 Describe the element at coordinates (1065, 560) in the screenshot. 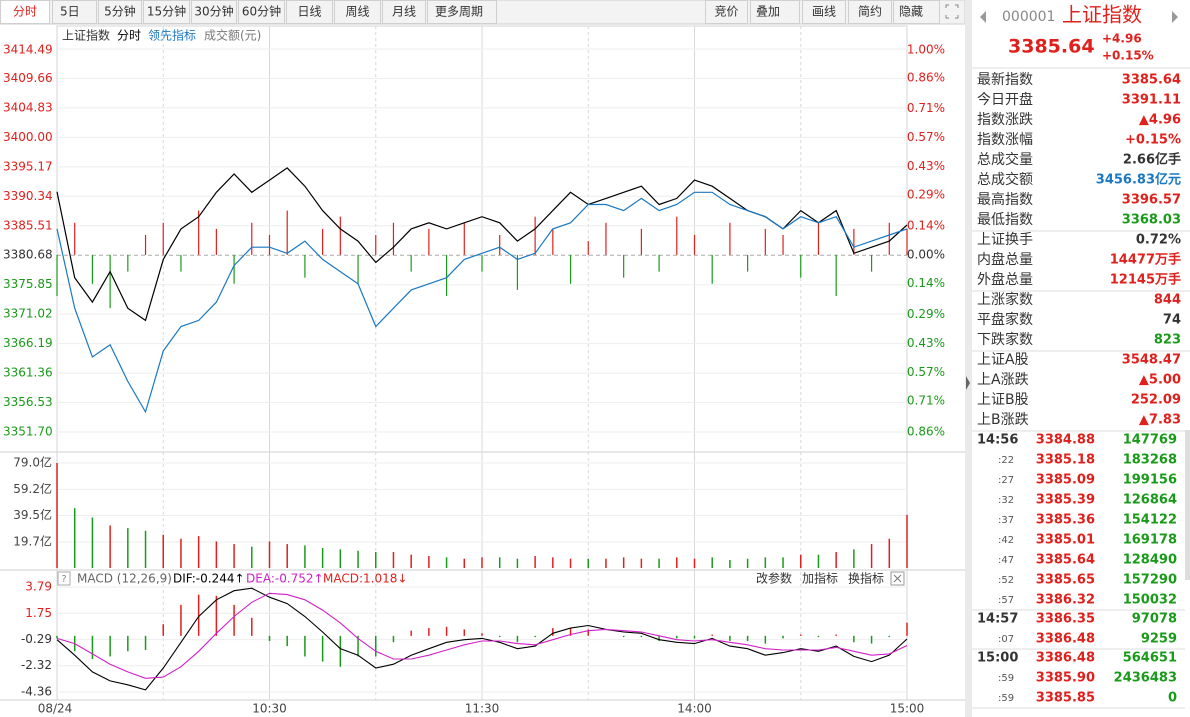

I see `tick-price: 3385.64` at that location.